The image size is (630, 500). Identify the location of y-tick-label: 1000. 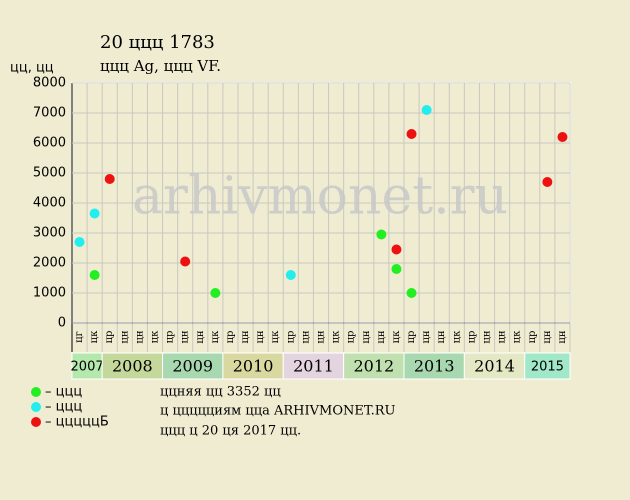
(49, 293).